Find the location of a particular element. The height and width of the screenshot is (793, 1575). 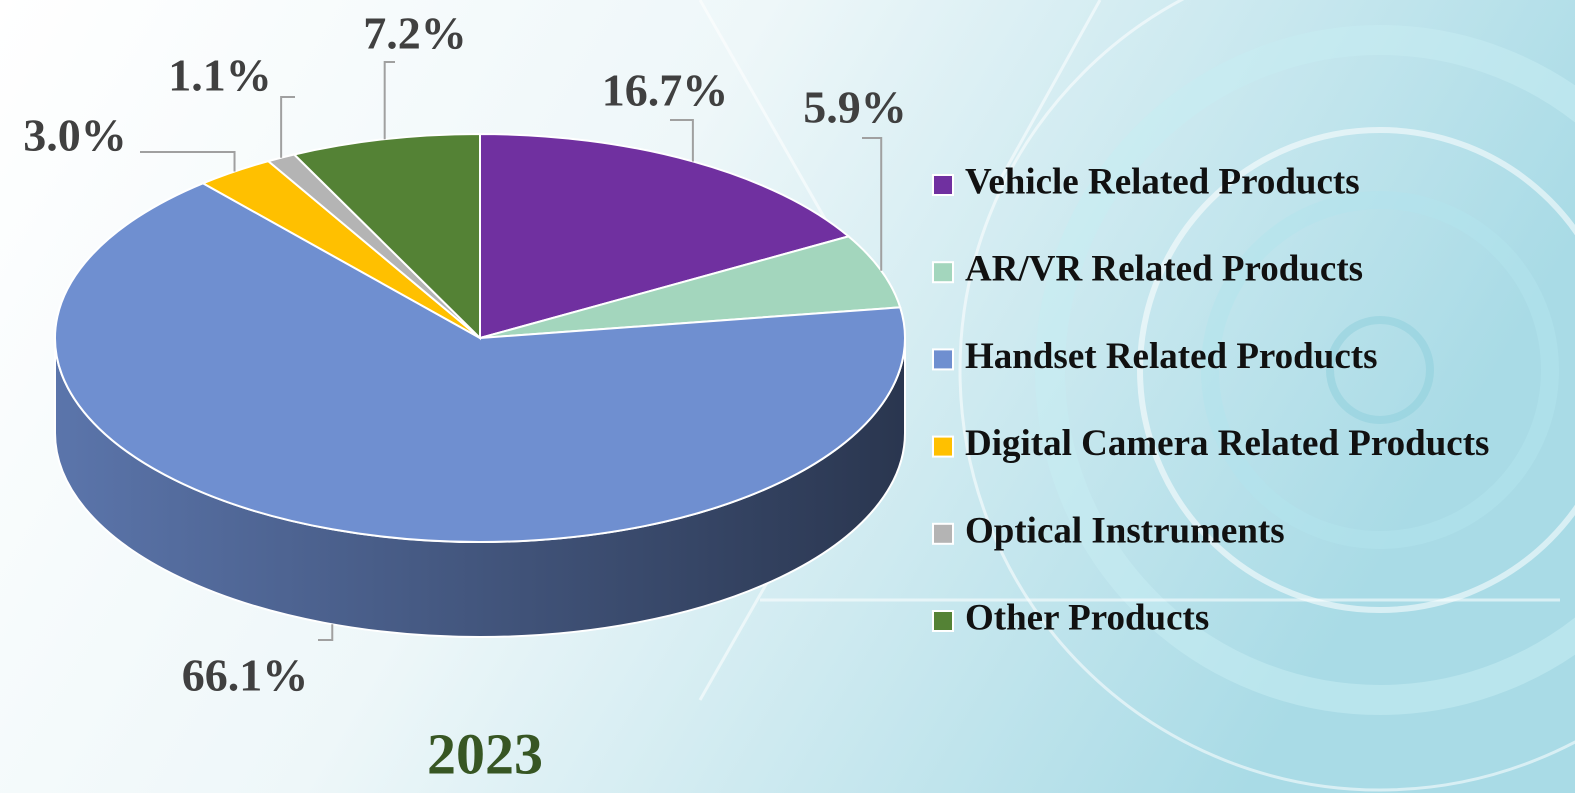

data-label: 3.0% is located at coordinates (75, 135).